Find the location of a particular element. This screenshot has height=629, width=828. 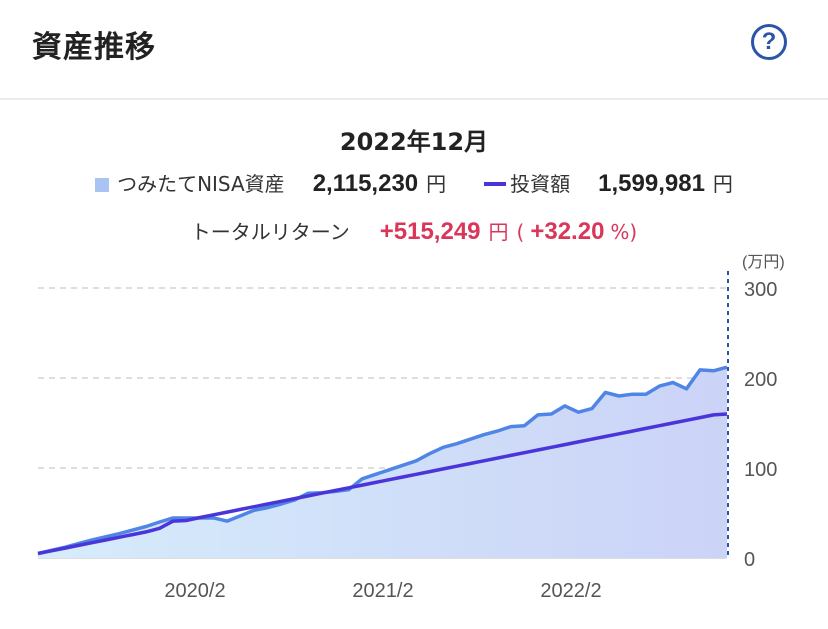

invest-unit: 円 is located at coordinates (722, 184).